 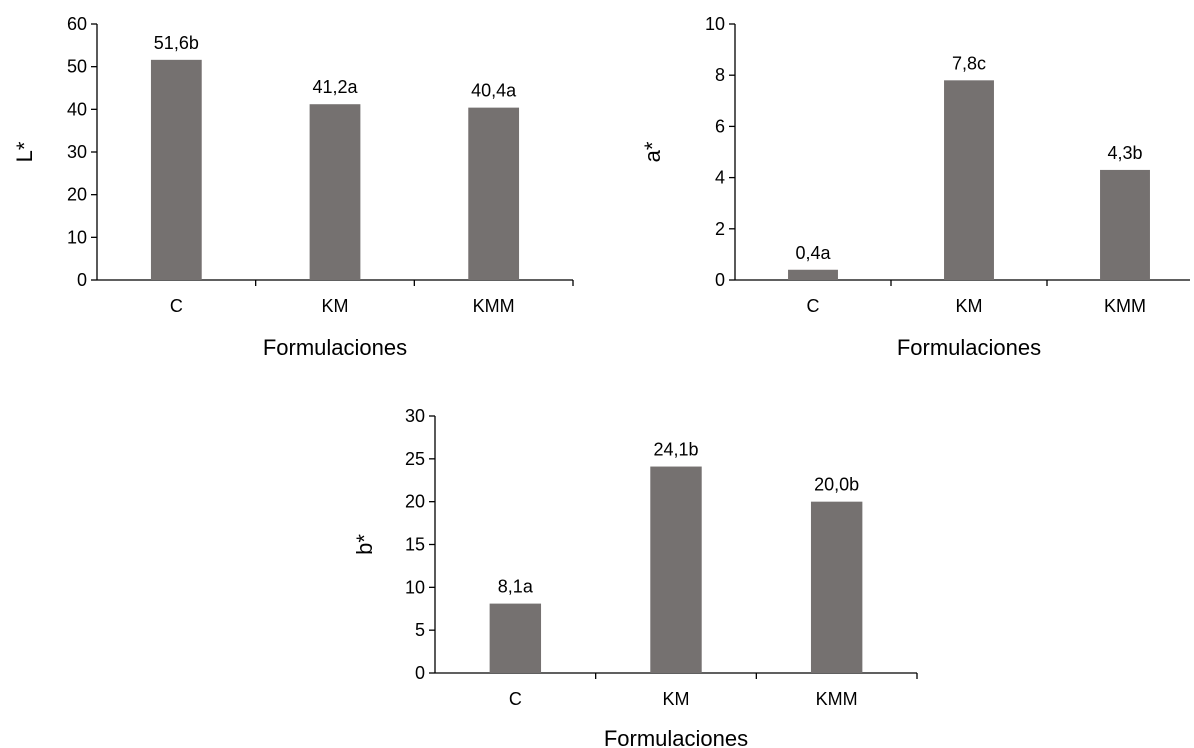 What do you see at coordinates (720, 229) in the screenshot?
I see `y-tick-label: 2` at bounding box center [720, 229].